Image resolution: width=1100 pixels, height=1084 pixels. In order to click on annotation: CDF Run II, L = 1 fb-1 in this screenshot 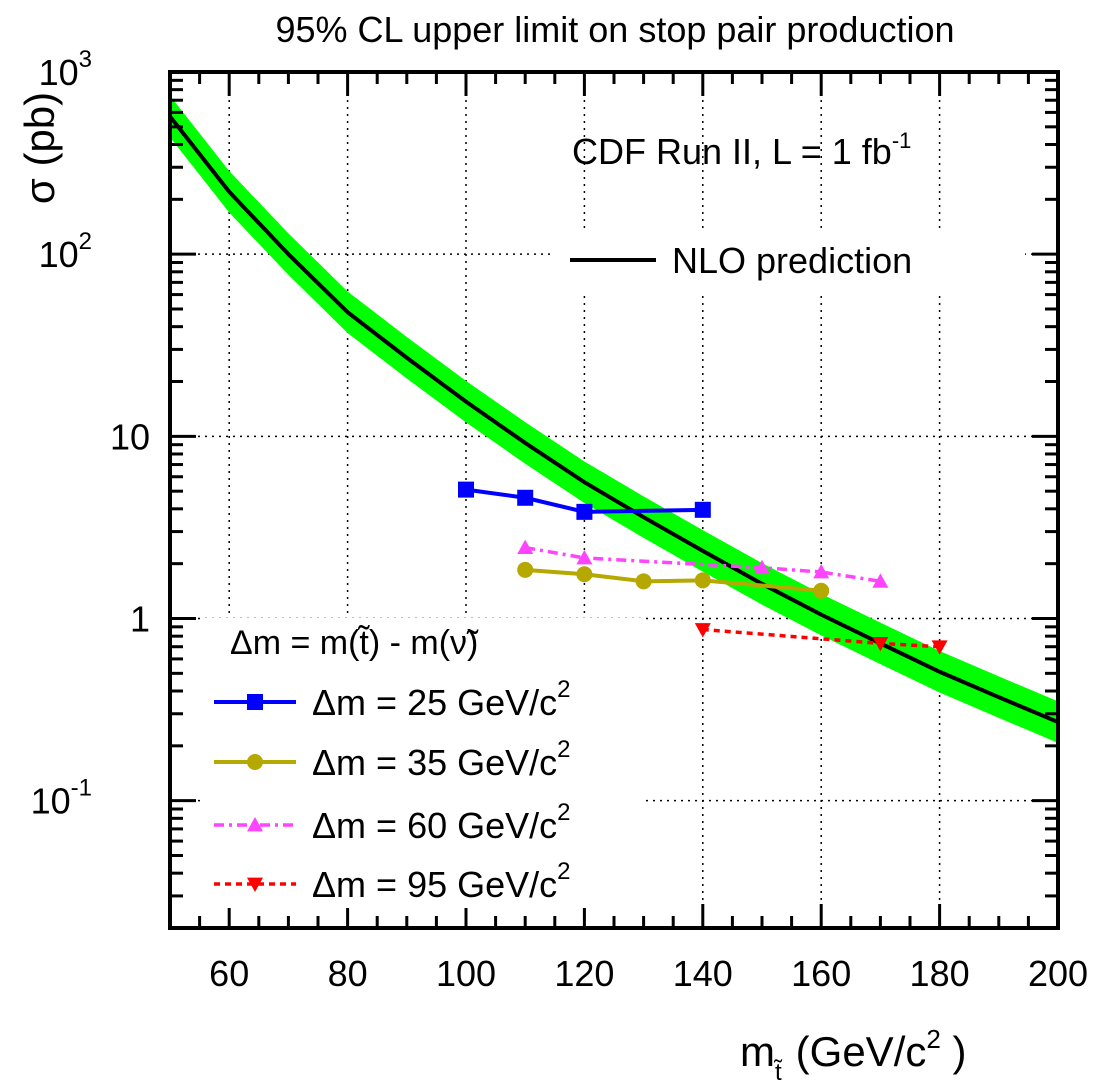, I will do `click(741, 150)`.